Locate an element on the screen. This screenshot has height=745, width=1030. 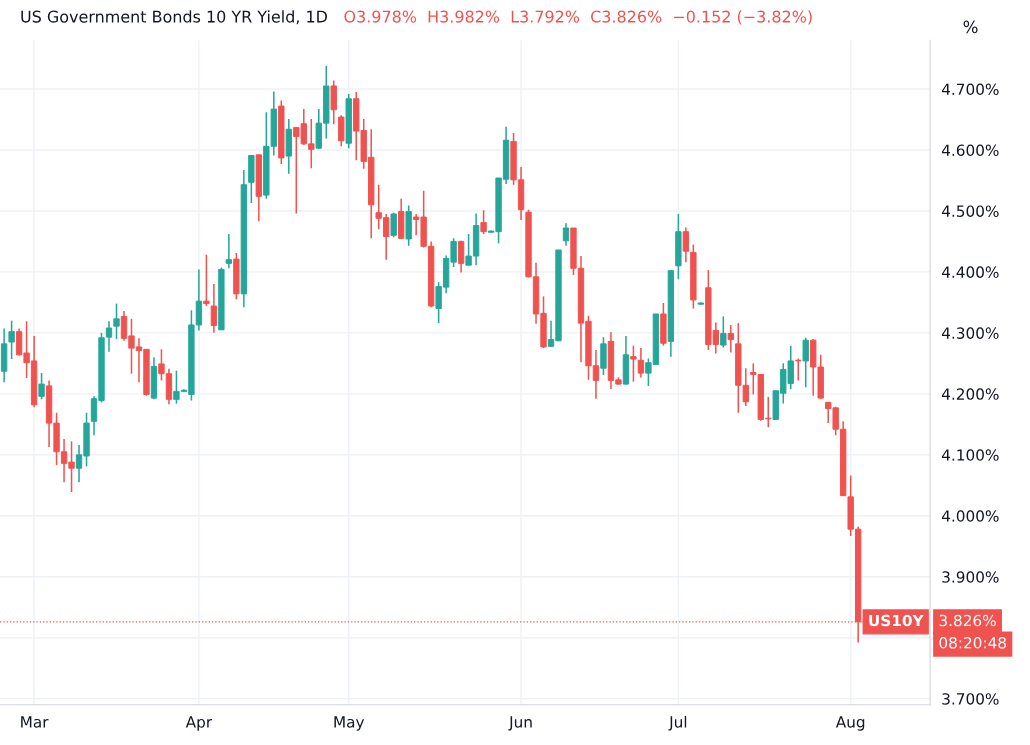
y-tick-label: 4.000% is located at coordinates (970, 516).